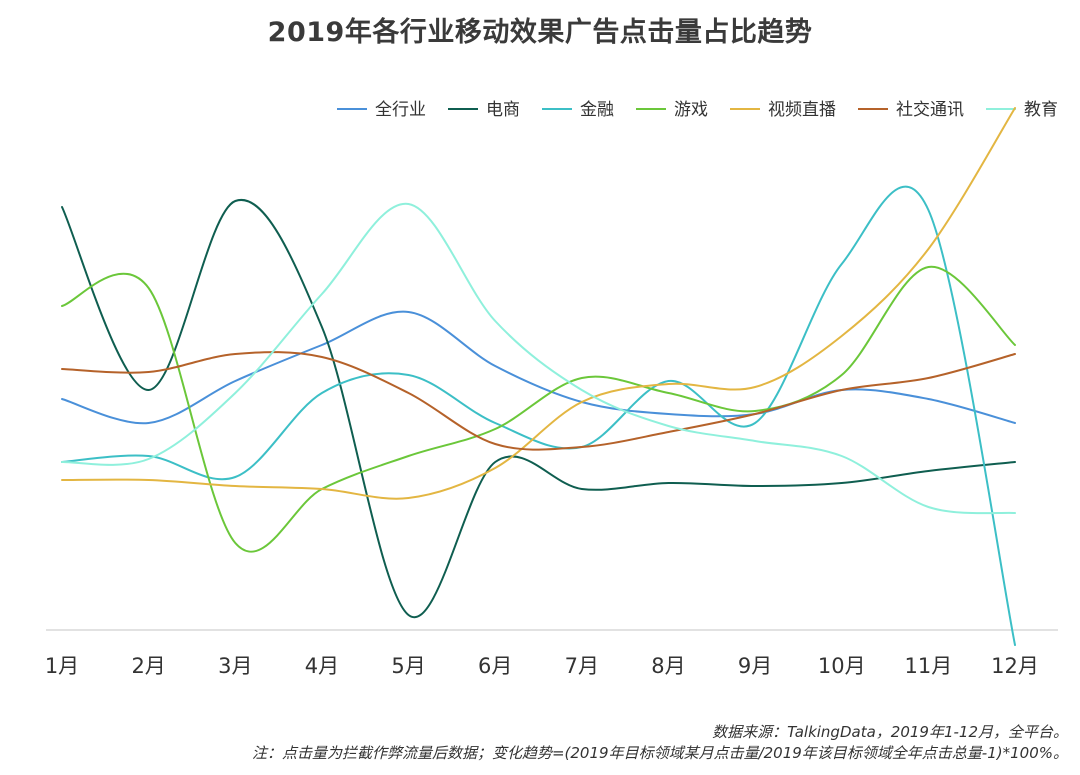  What do you see at coordinates (842, 666) in the screenshot?
I see `x-tick-label: 10月` at bounding box center [842, 666].